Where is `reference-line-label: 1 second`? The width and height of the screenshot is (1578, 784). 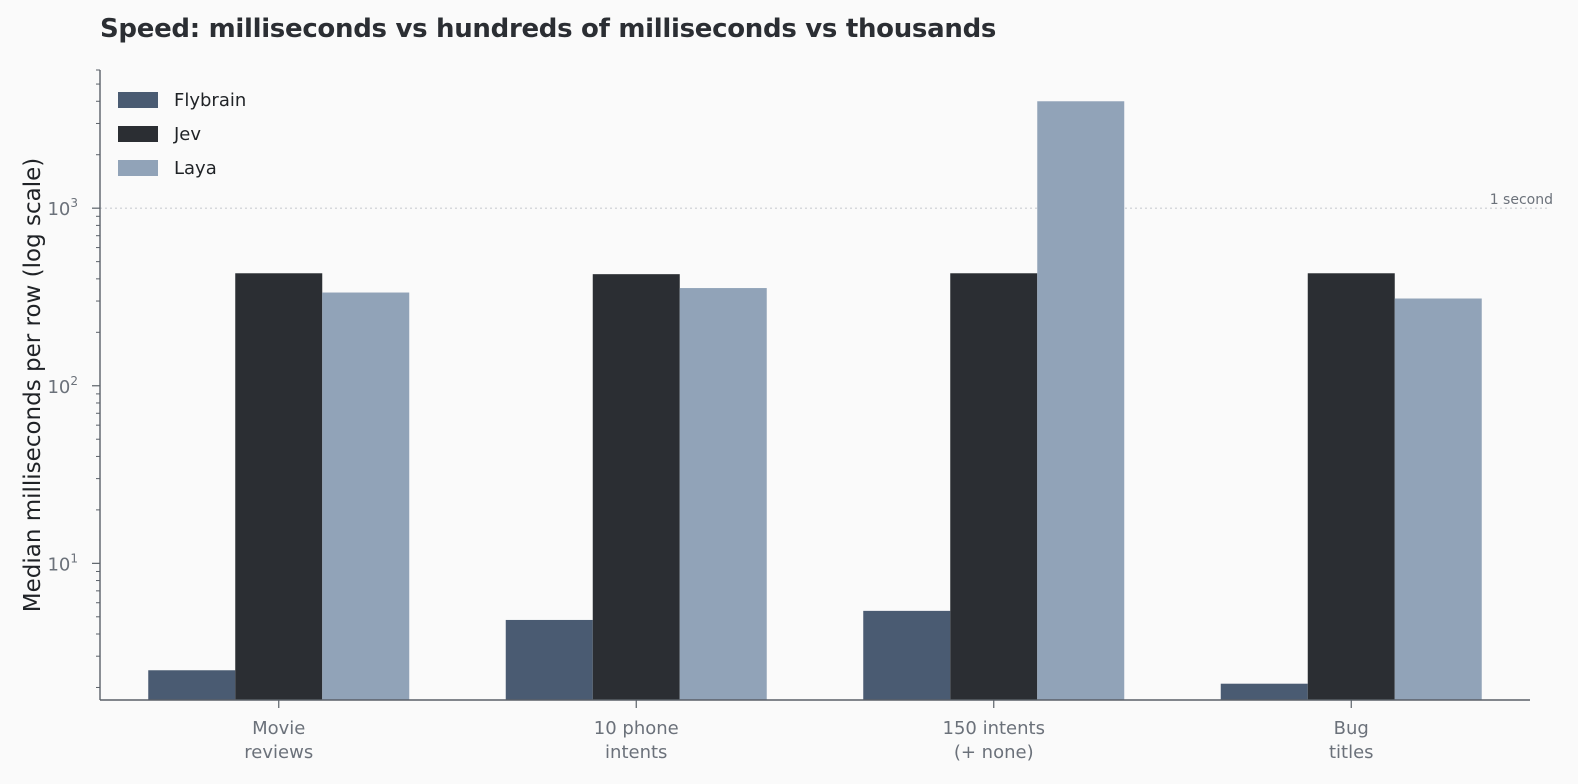
reference-line-label: 1 second is located at coordinates (1521, 200).